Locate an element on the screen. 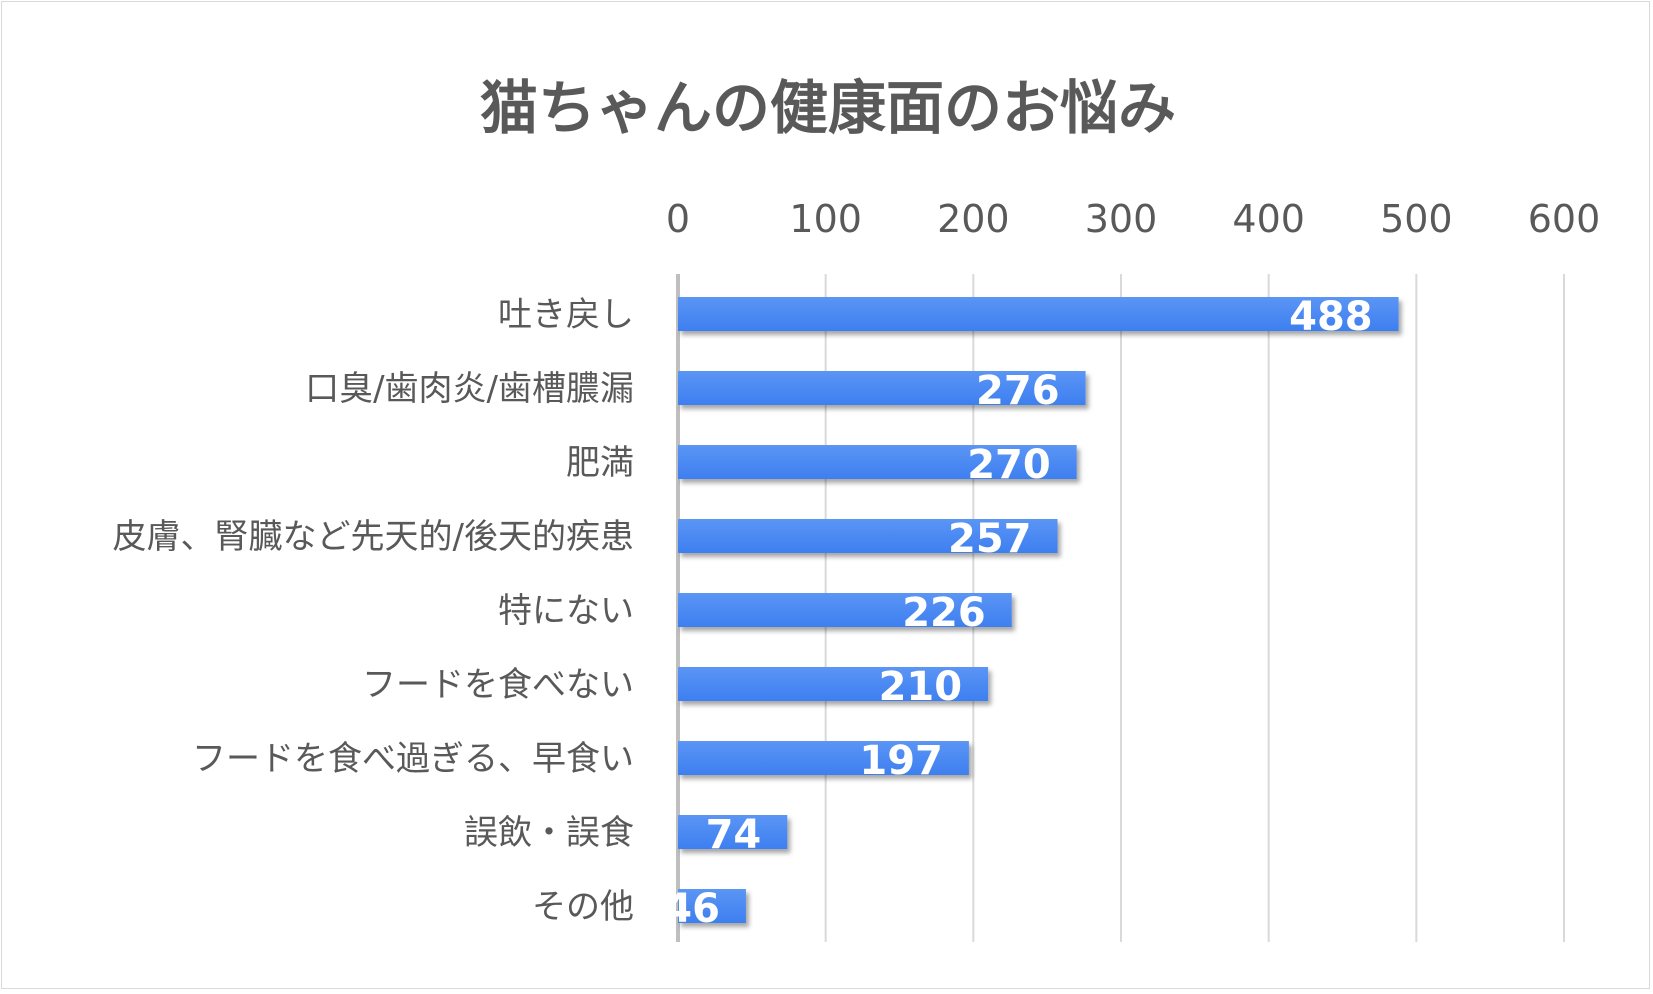  x-tick-label: 500 is located at coordinates (1416, 219).